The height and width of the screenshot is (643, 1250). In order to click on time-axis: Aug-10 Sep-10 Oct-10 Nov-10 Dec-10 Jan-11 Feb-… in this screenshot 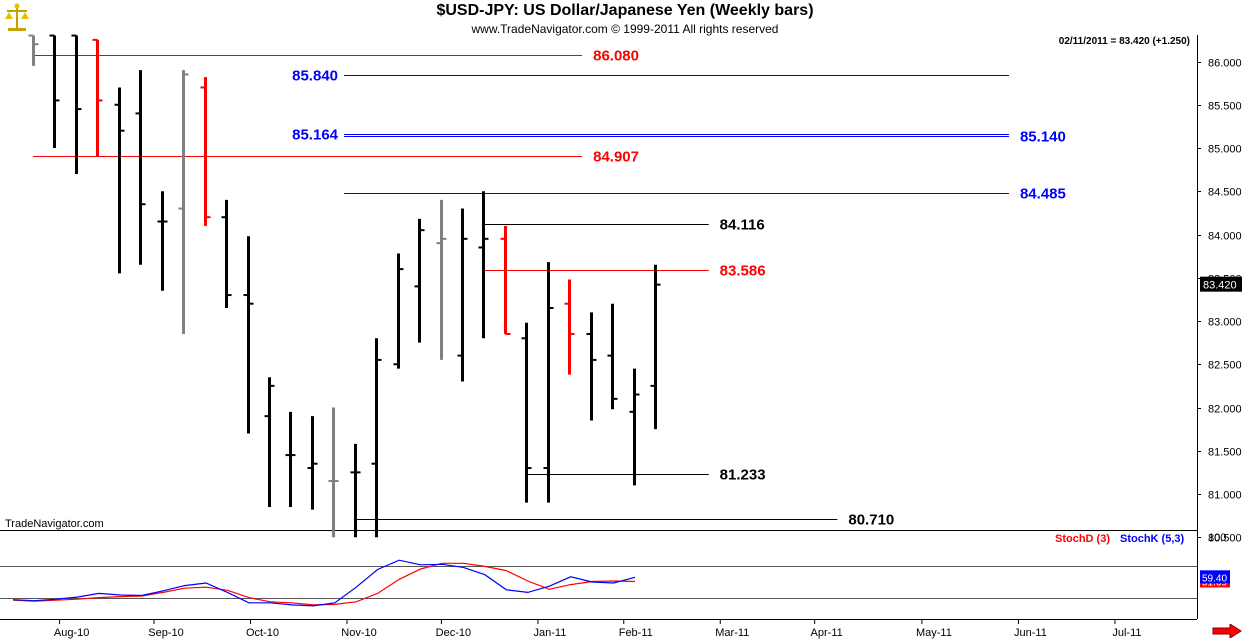, I will do `click(598, 629)`.